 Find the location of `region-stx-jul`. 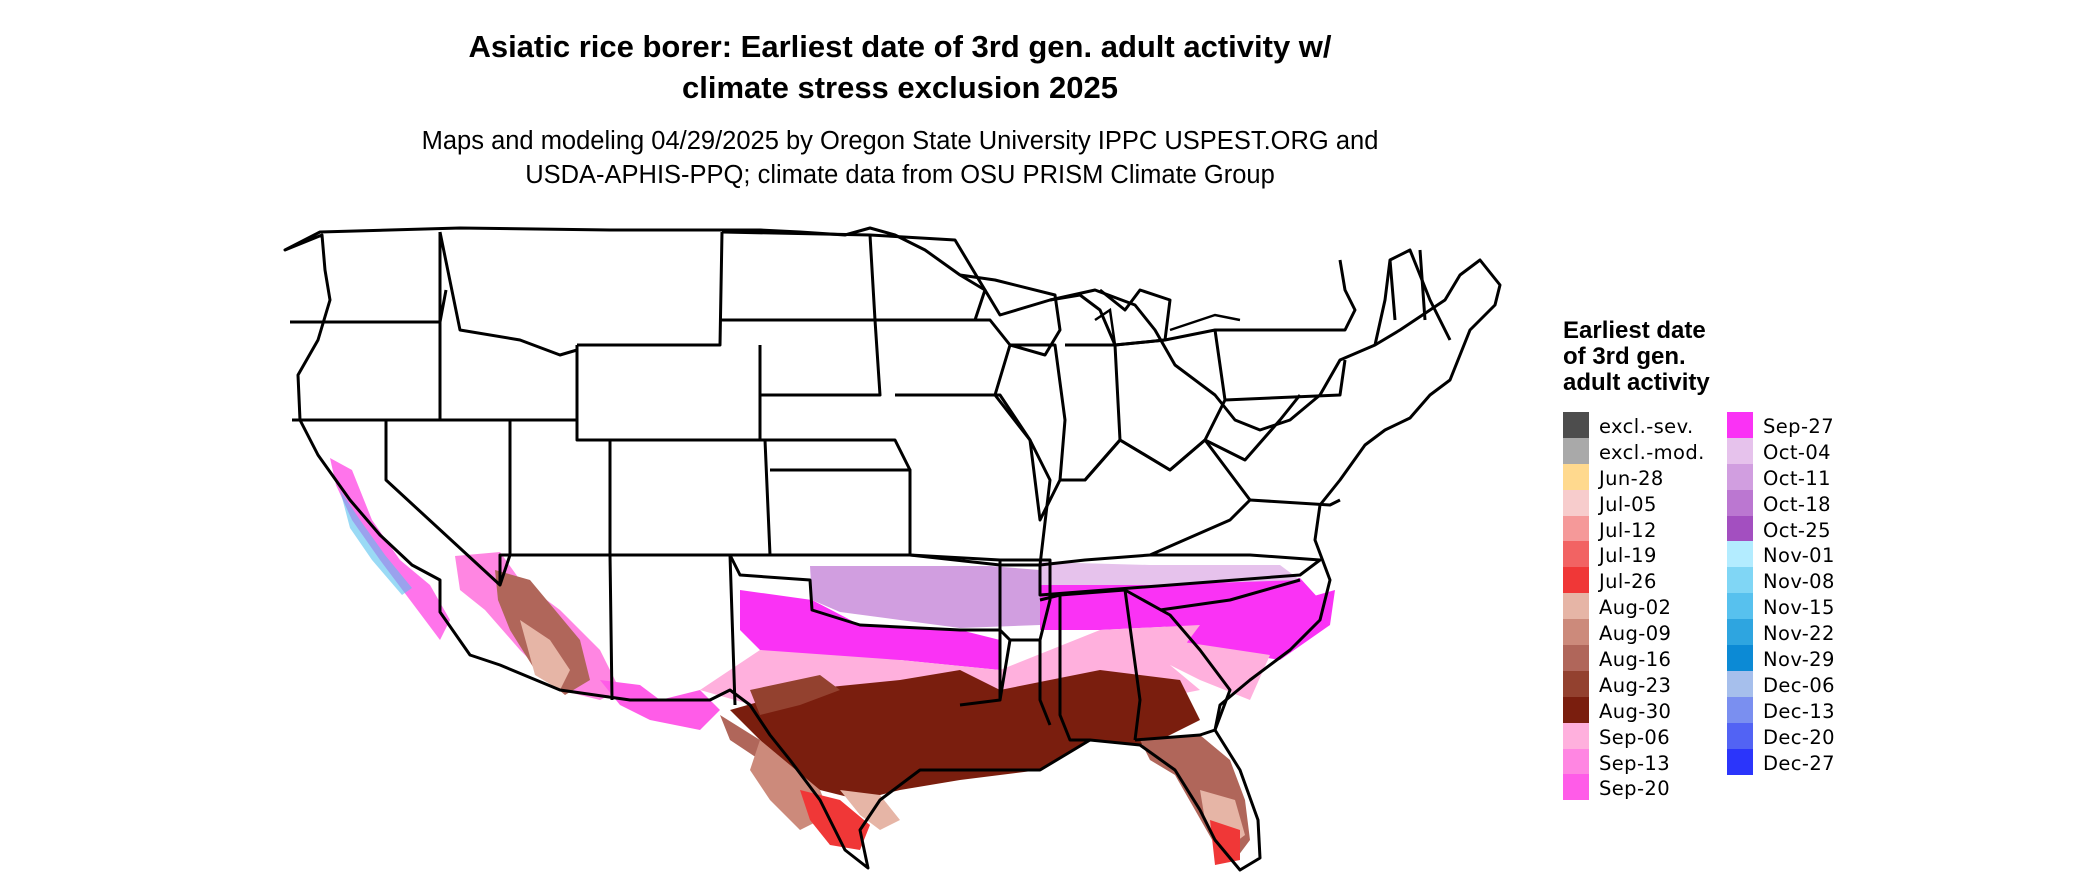

region-stx-jul is located at coordinates (835, 820).